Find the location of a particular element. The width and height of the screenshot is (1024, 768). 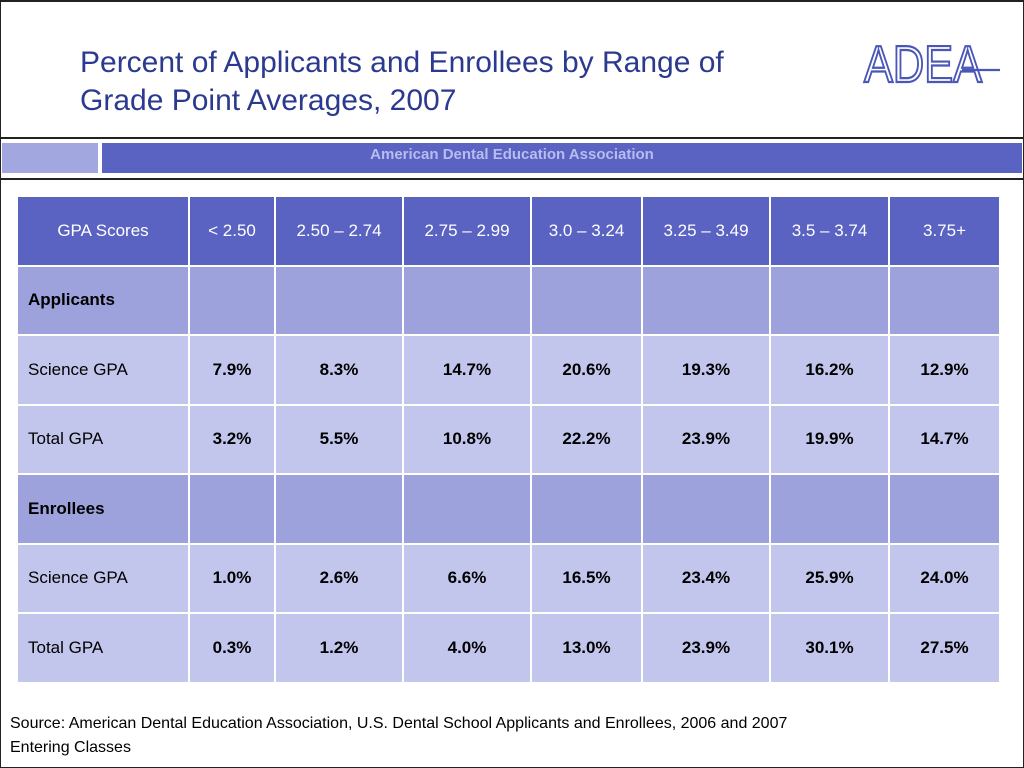

table-cell: 13.0% is located at coordinates (586, 648).